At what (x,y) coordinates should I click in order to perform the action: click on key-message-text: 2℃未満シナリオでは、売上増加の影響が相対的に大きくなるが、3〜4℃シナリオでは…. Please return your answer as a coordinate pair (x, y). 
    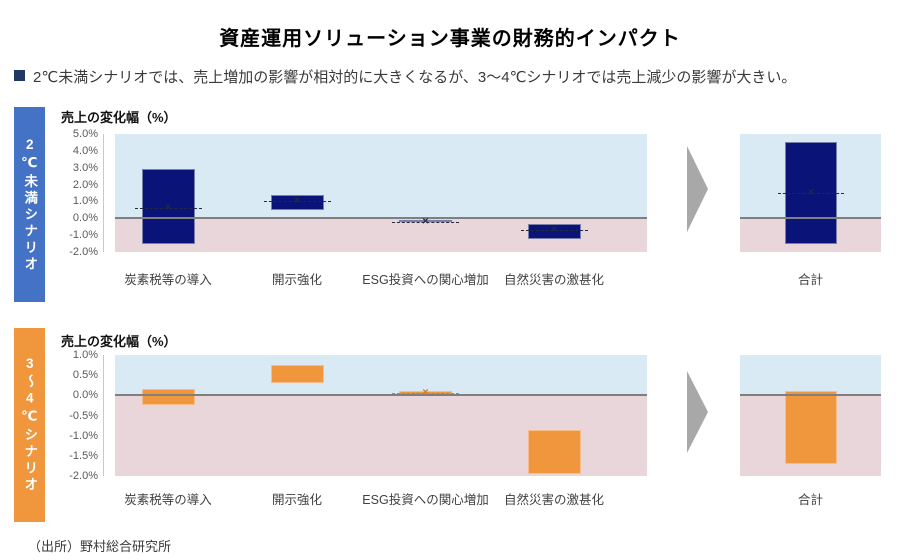
    Looking at the image, I should click on (415, 77).